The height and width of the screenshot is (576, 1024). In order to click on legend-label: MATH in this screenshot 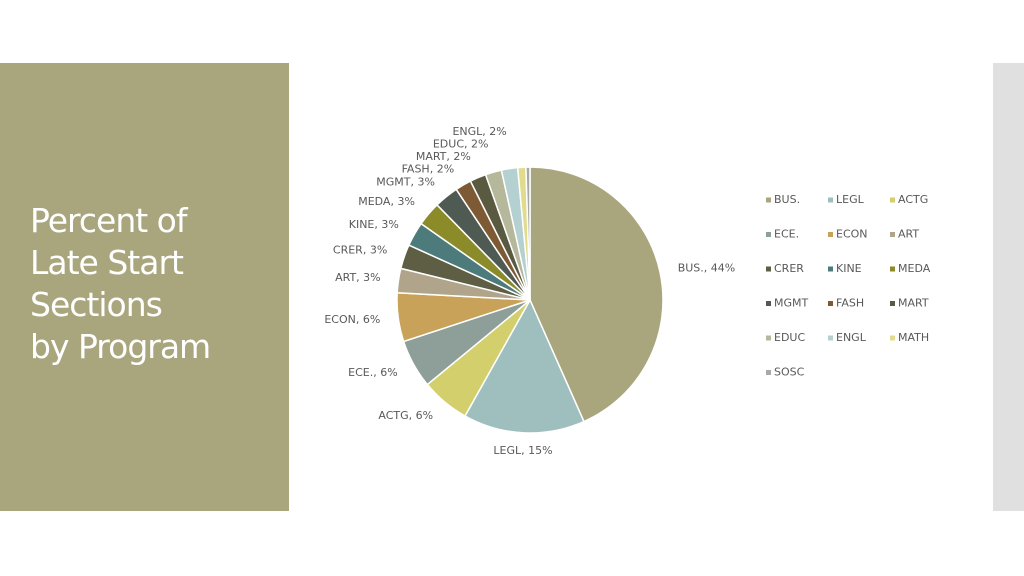, I will do `click(913, 337)`.